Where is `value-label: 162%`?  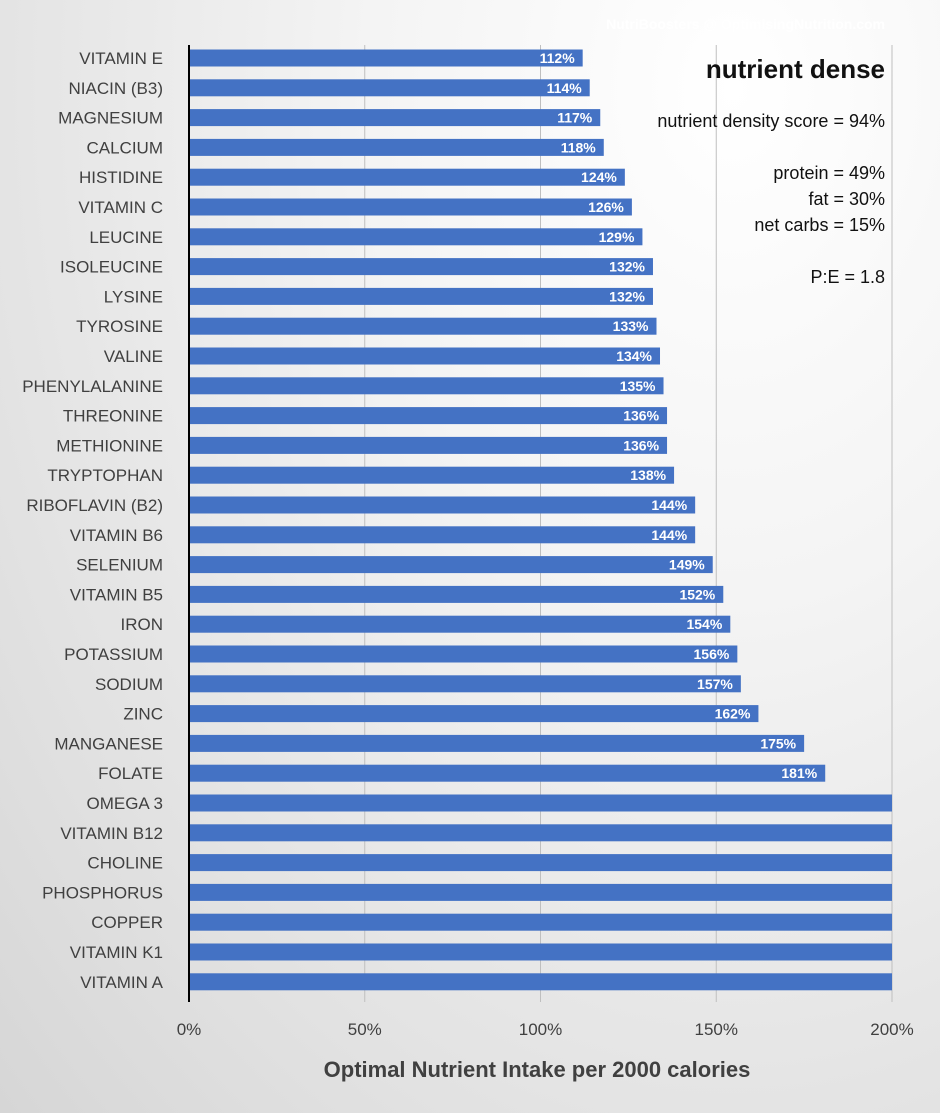
value-label: 162% is located at coordinates (733, 714).